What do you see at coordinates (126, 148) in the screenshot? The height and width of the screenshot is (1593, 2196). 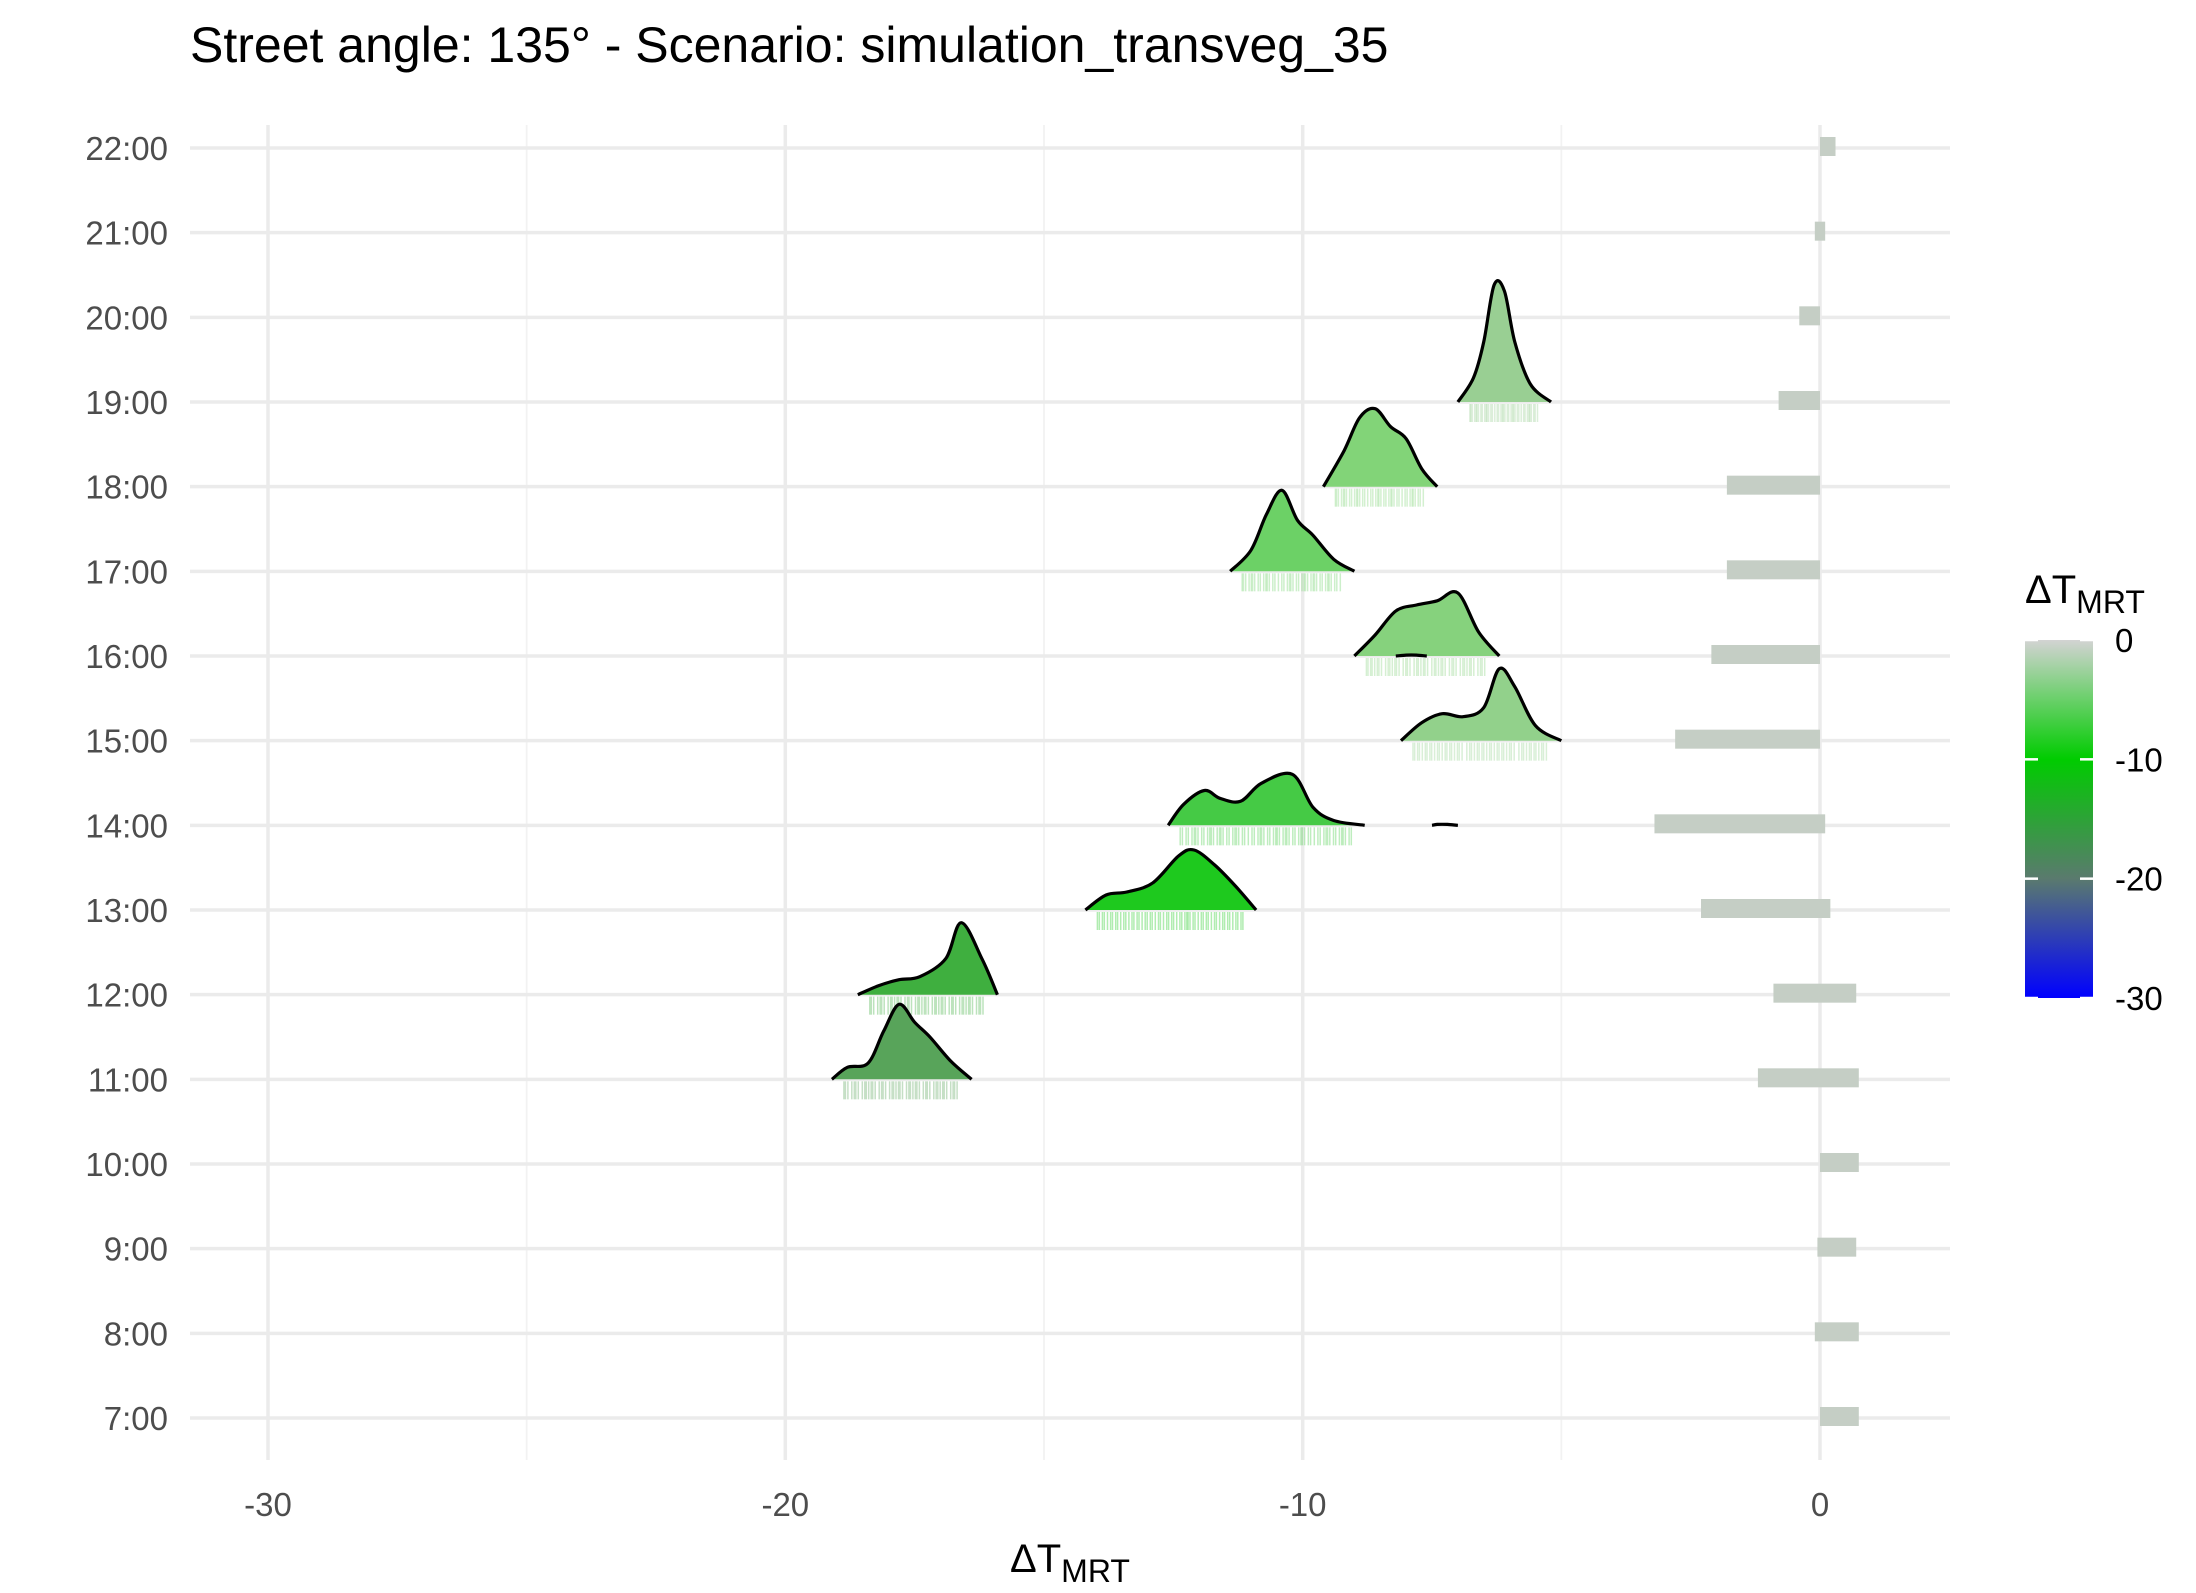 I see `y-tick-label: 22:00` at bounding box center [126, 148].